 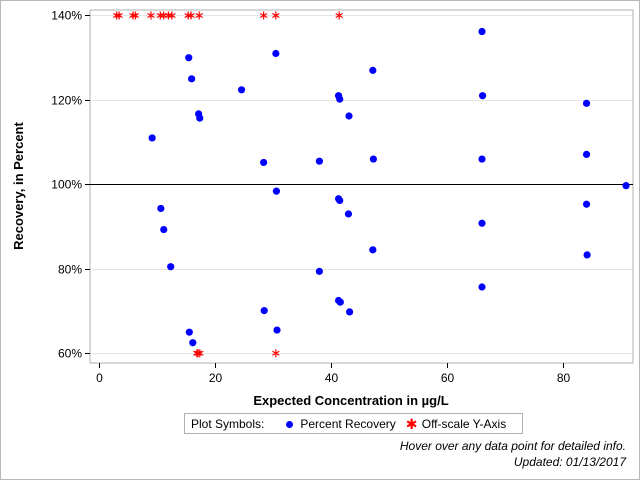 I want to click on x-tick-label: 20, so click(x=216, y=378).